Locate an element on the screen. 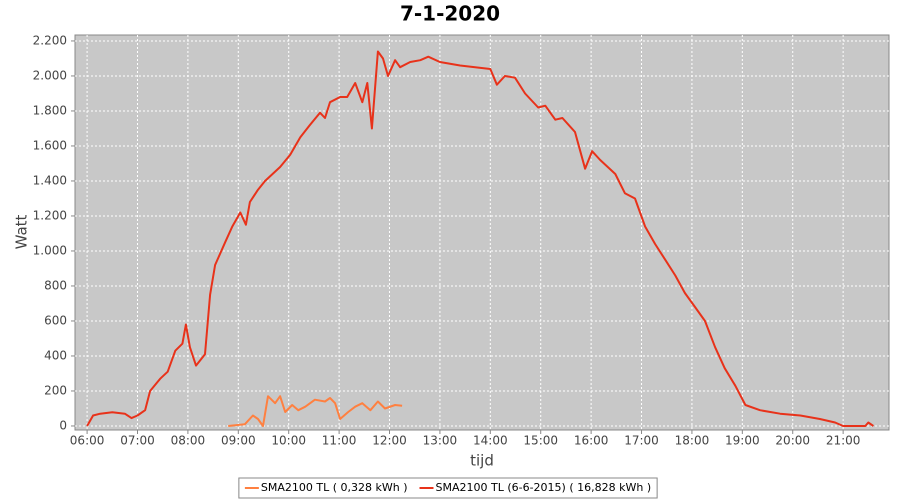 Image resolution: width=900 pixels, height=504 pixels. x-axis-label: tijd is located at coordinates (482, 461).